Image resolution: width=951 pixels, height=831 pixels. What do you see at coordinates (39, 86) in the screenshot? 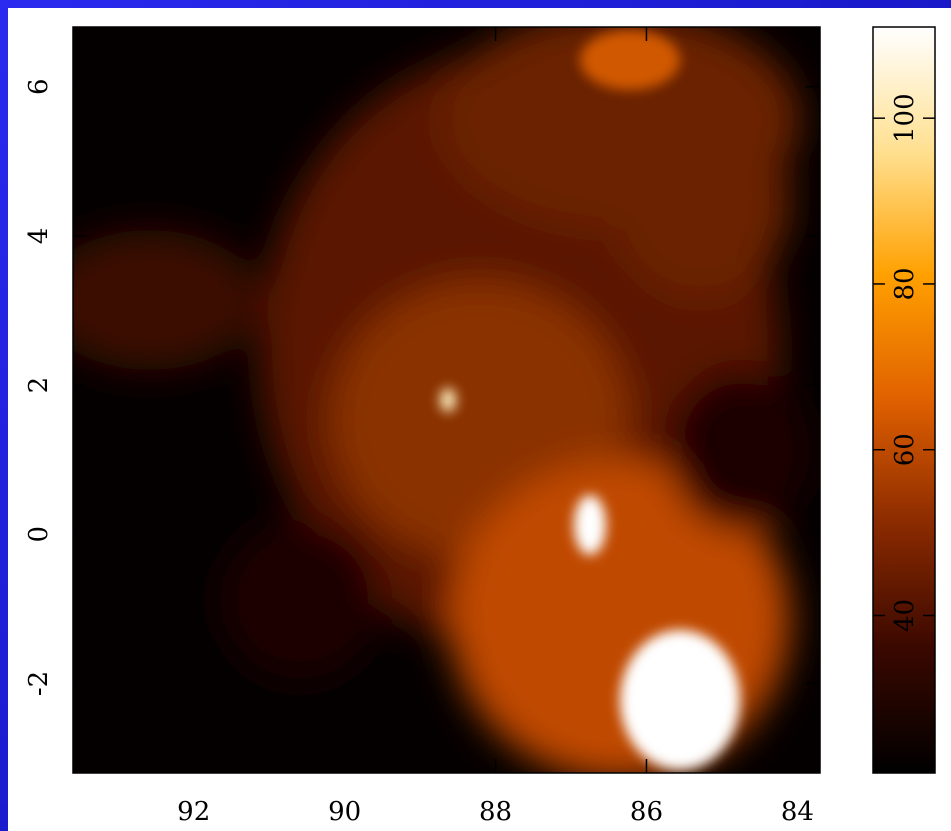
I see `y-tick-label: 6` at bounding box center [39, 86].